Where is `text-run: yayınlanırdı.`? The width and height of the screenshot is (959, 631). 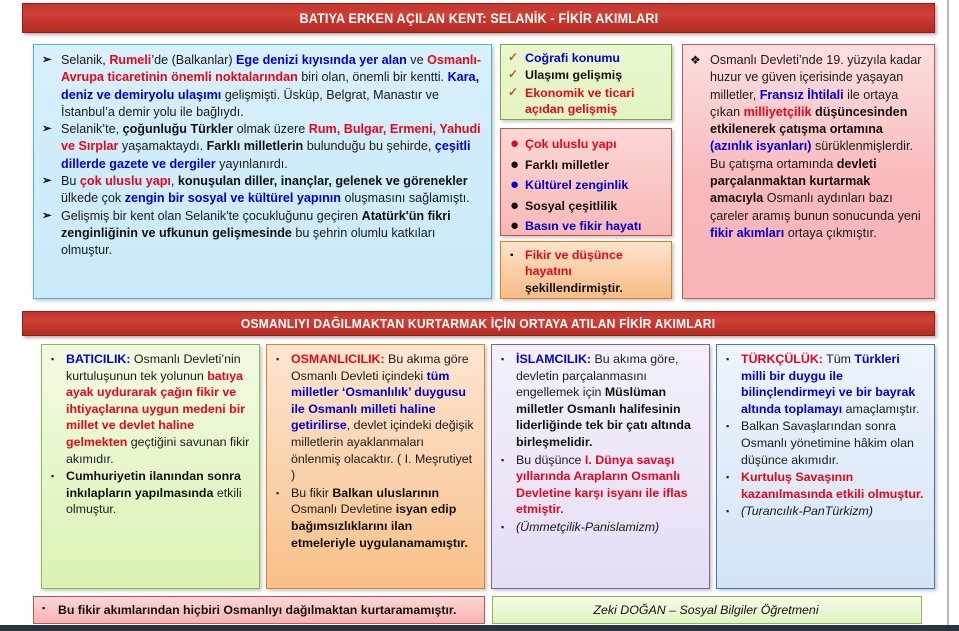
text-run: yayınlanırdı. is located at coordinates (251, 163).